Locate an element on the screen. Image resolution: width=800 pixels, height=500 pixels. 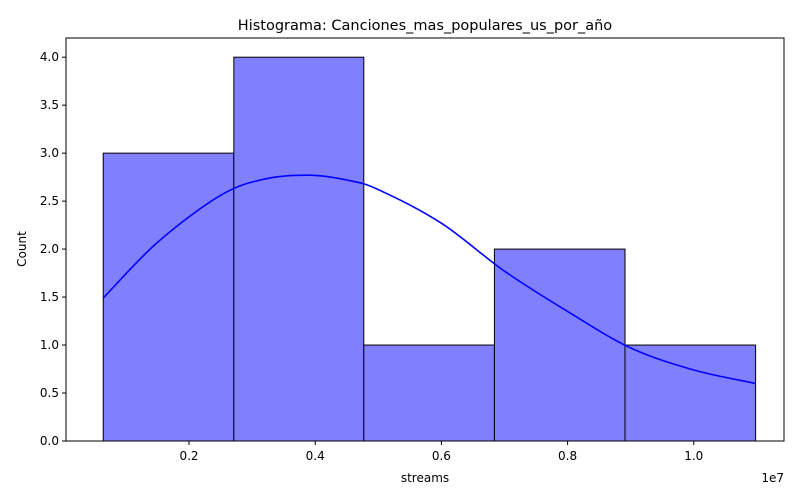
y-tick-label: 0.5 is located at coordinates (49, 393).